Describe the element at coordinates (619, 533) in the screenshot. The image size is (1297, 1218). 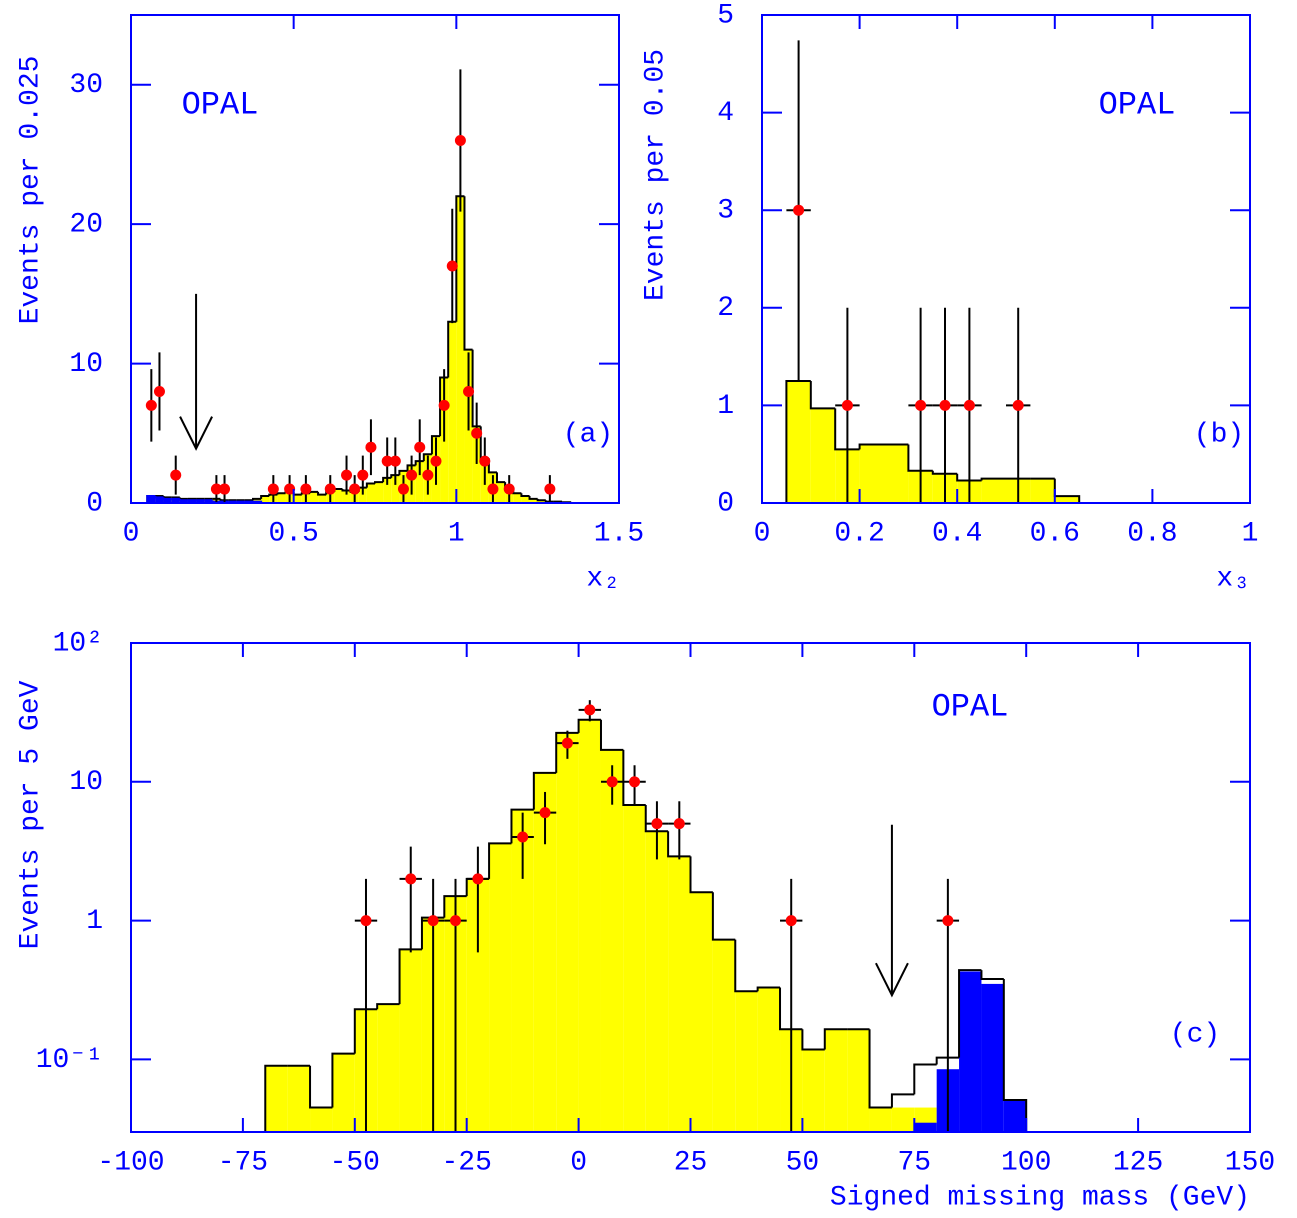
I see `x-tick-label: 1.5` at that location.